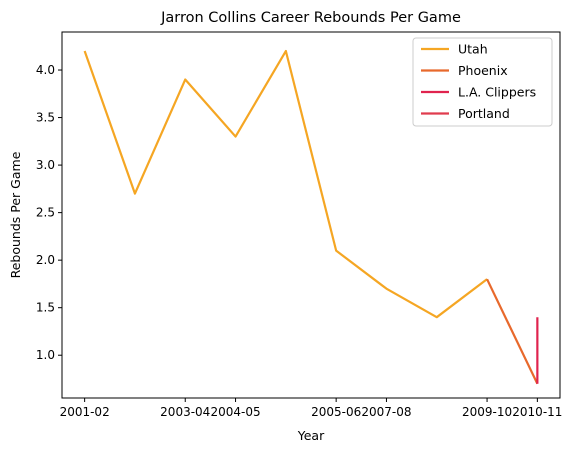  I want to click on legend: Utah Phoenix L.A. Clippers Portland, so click(482, 82).